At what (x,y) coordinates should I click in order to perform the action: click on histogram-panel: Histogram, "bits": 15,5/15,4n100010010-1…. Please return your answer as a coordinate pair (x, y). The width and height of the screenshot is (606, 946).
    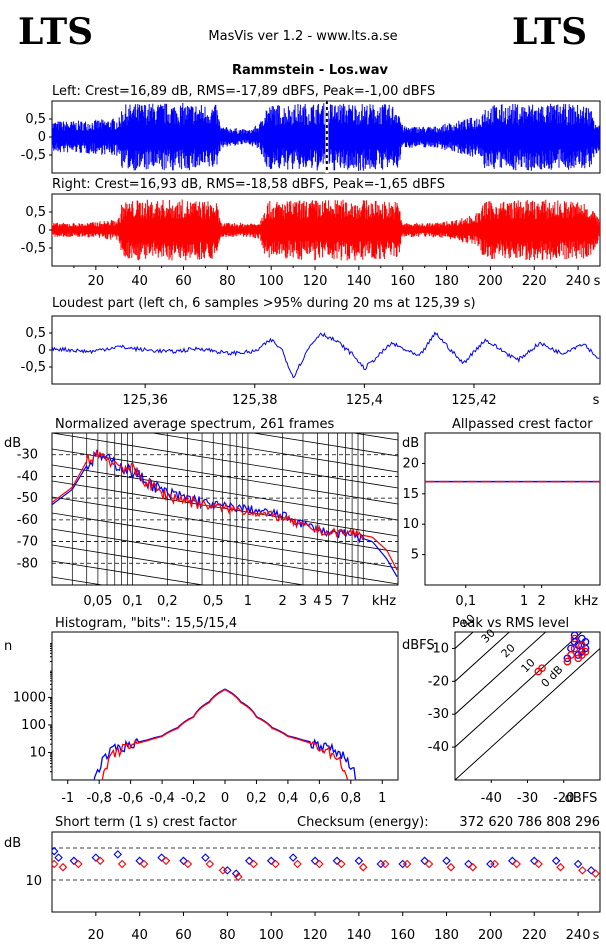
    Looking at the image, I should click on (201, 711).